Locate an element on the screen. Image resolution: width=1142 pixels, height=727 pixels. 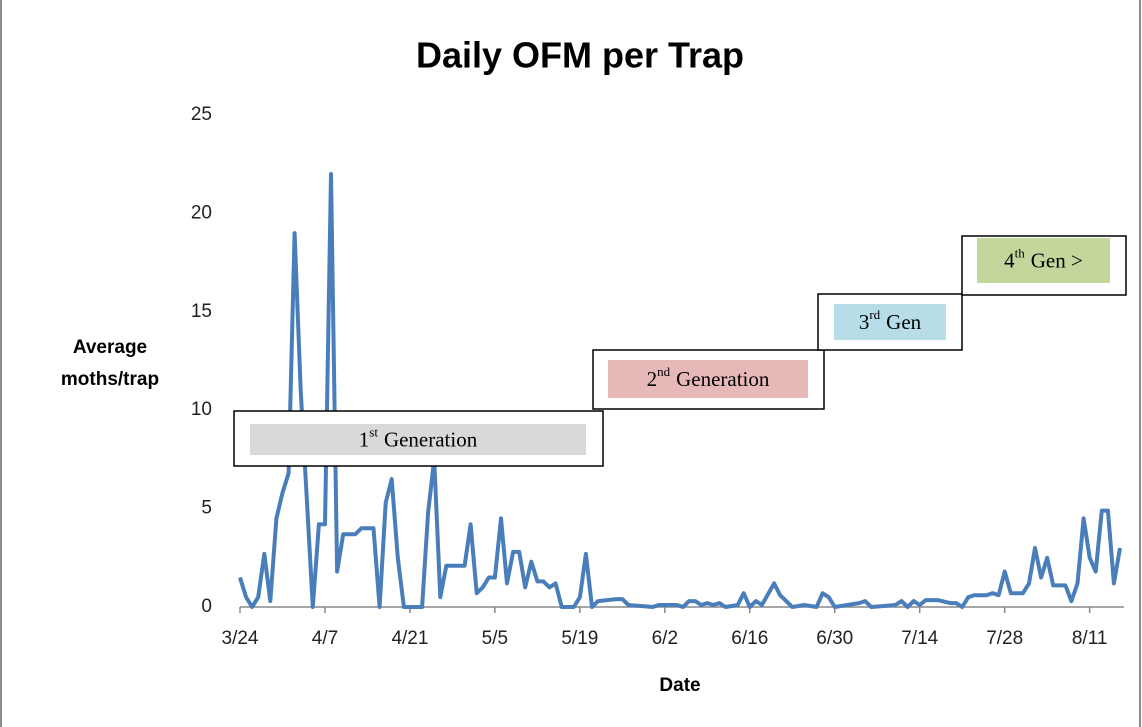
ordinal-suffix: rd is located at coordinates (874, 314).